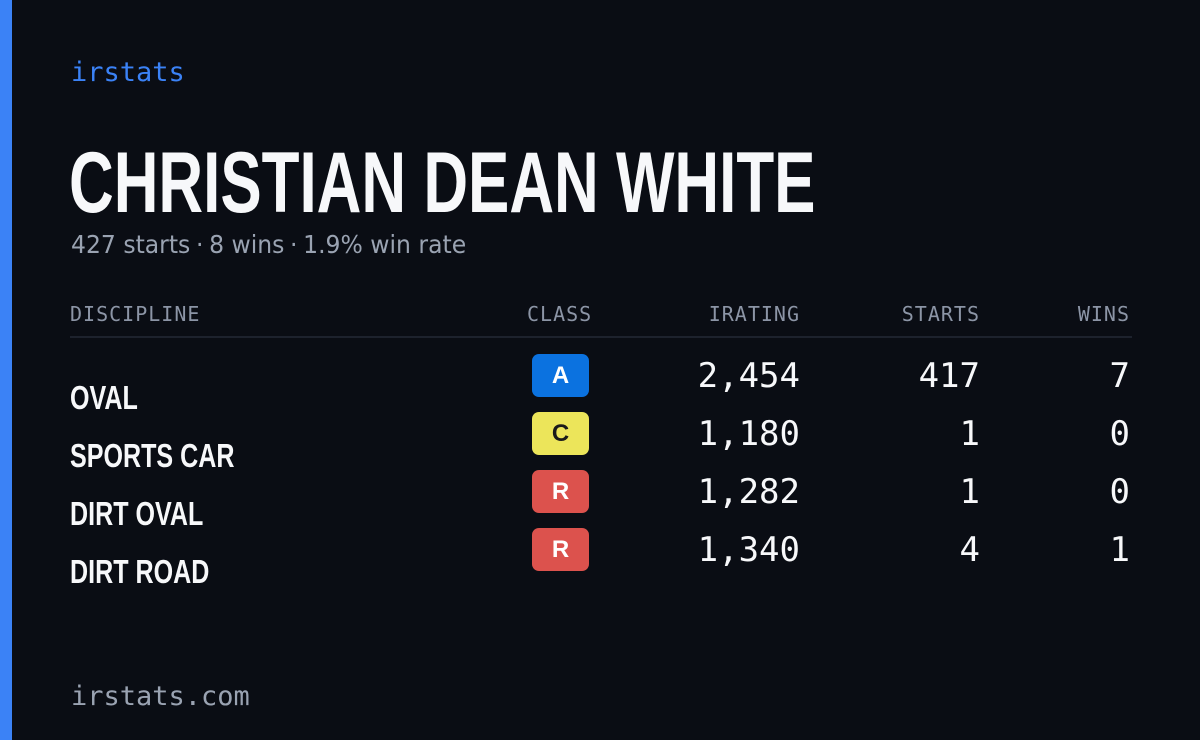 This screenshot has height=740, width=1200. I want to click on driver-summary: 427 starts · 8 wins · 1.9% win rate, so click(268, 245).